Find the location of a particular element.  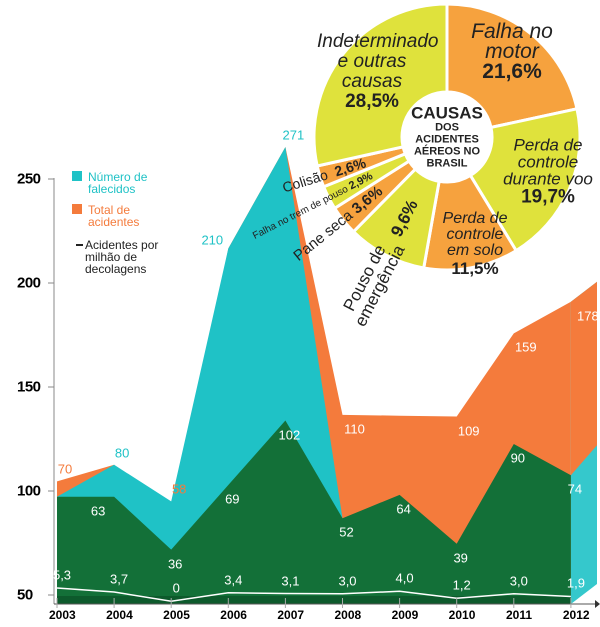

rate-data-label: 0 is located at coordinates (176, 588).